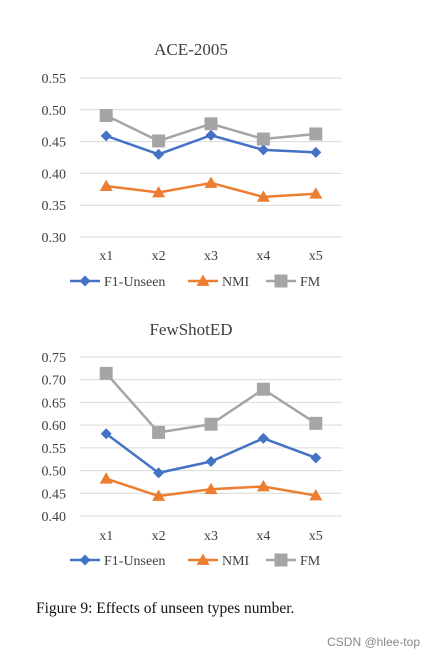 The height and width of the screenshot is (659, 434). I want to click on fewshoted-xtick-label: x2, so click(159, 536).